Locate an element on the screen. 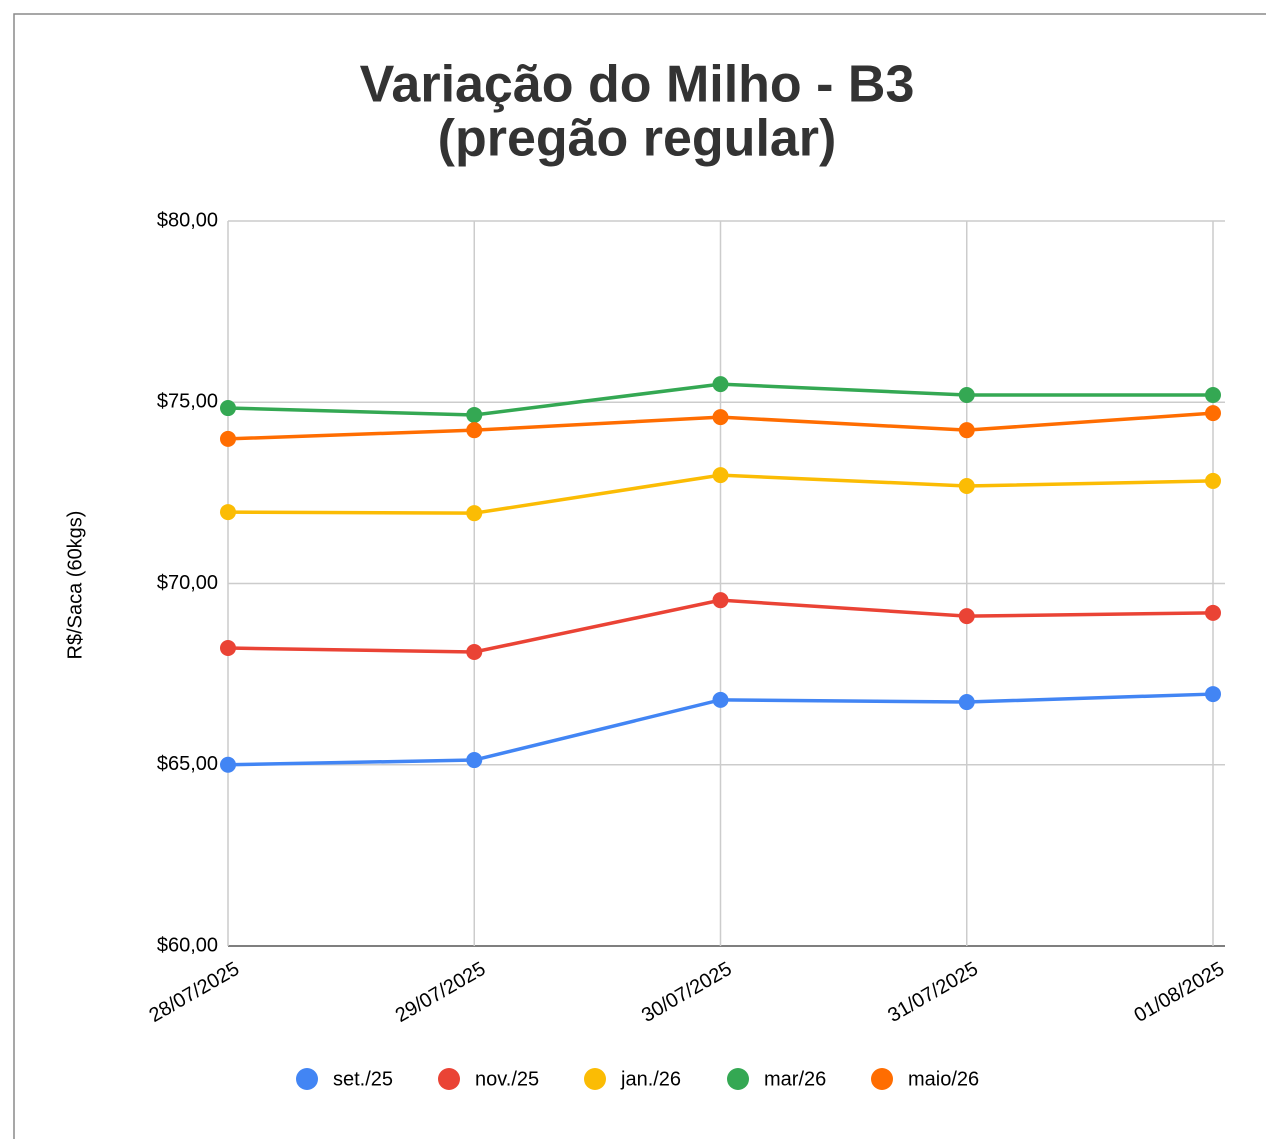 The height and width of the screenshot is (1139, 1266). y-tick-label: $65,00 is located at coordinates (187, 764).